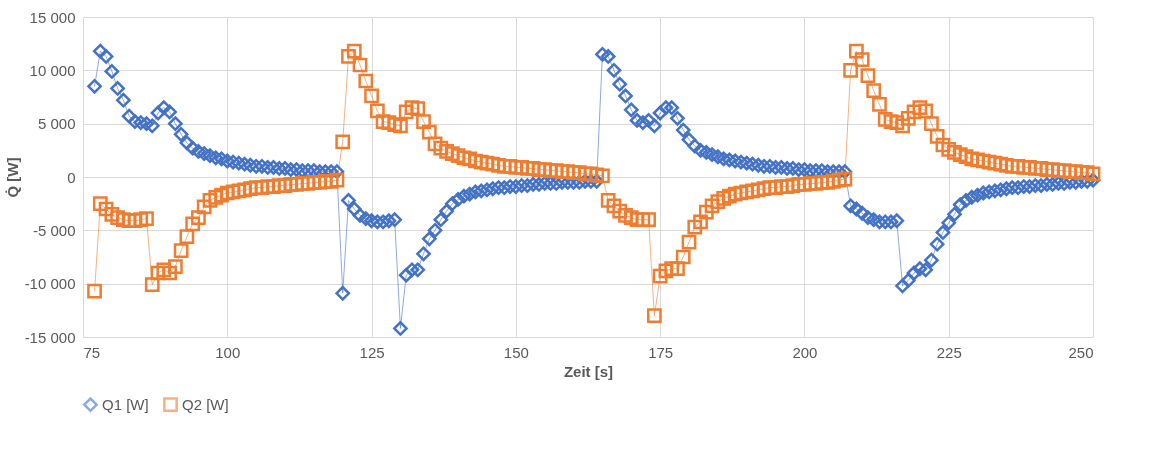 Image resolution: width=1158 pixels, height=470 pixels. I want to click on y-tick-label: 0, so click(71, 177).